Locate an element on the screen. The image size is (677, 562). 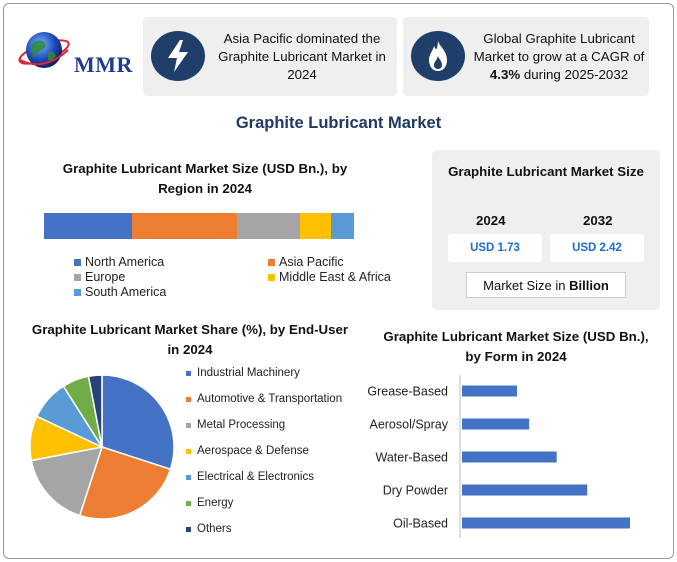
end-user-pie-chart is located at coordinates (102, 447).